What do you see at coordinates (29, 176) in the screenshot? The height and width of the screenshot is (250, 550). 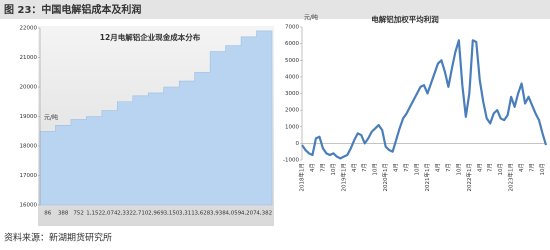 I see `y-tick-label: 17000` at bounding box center [29, 176].